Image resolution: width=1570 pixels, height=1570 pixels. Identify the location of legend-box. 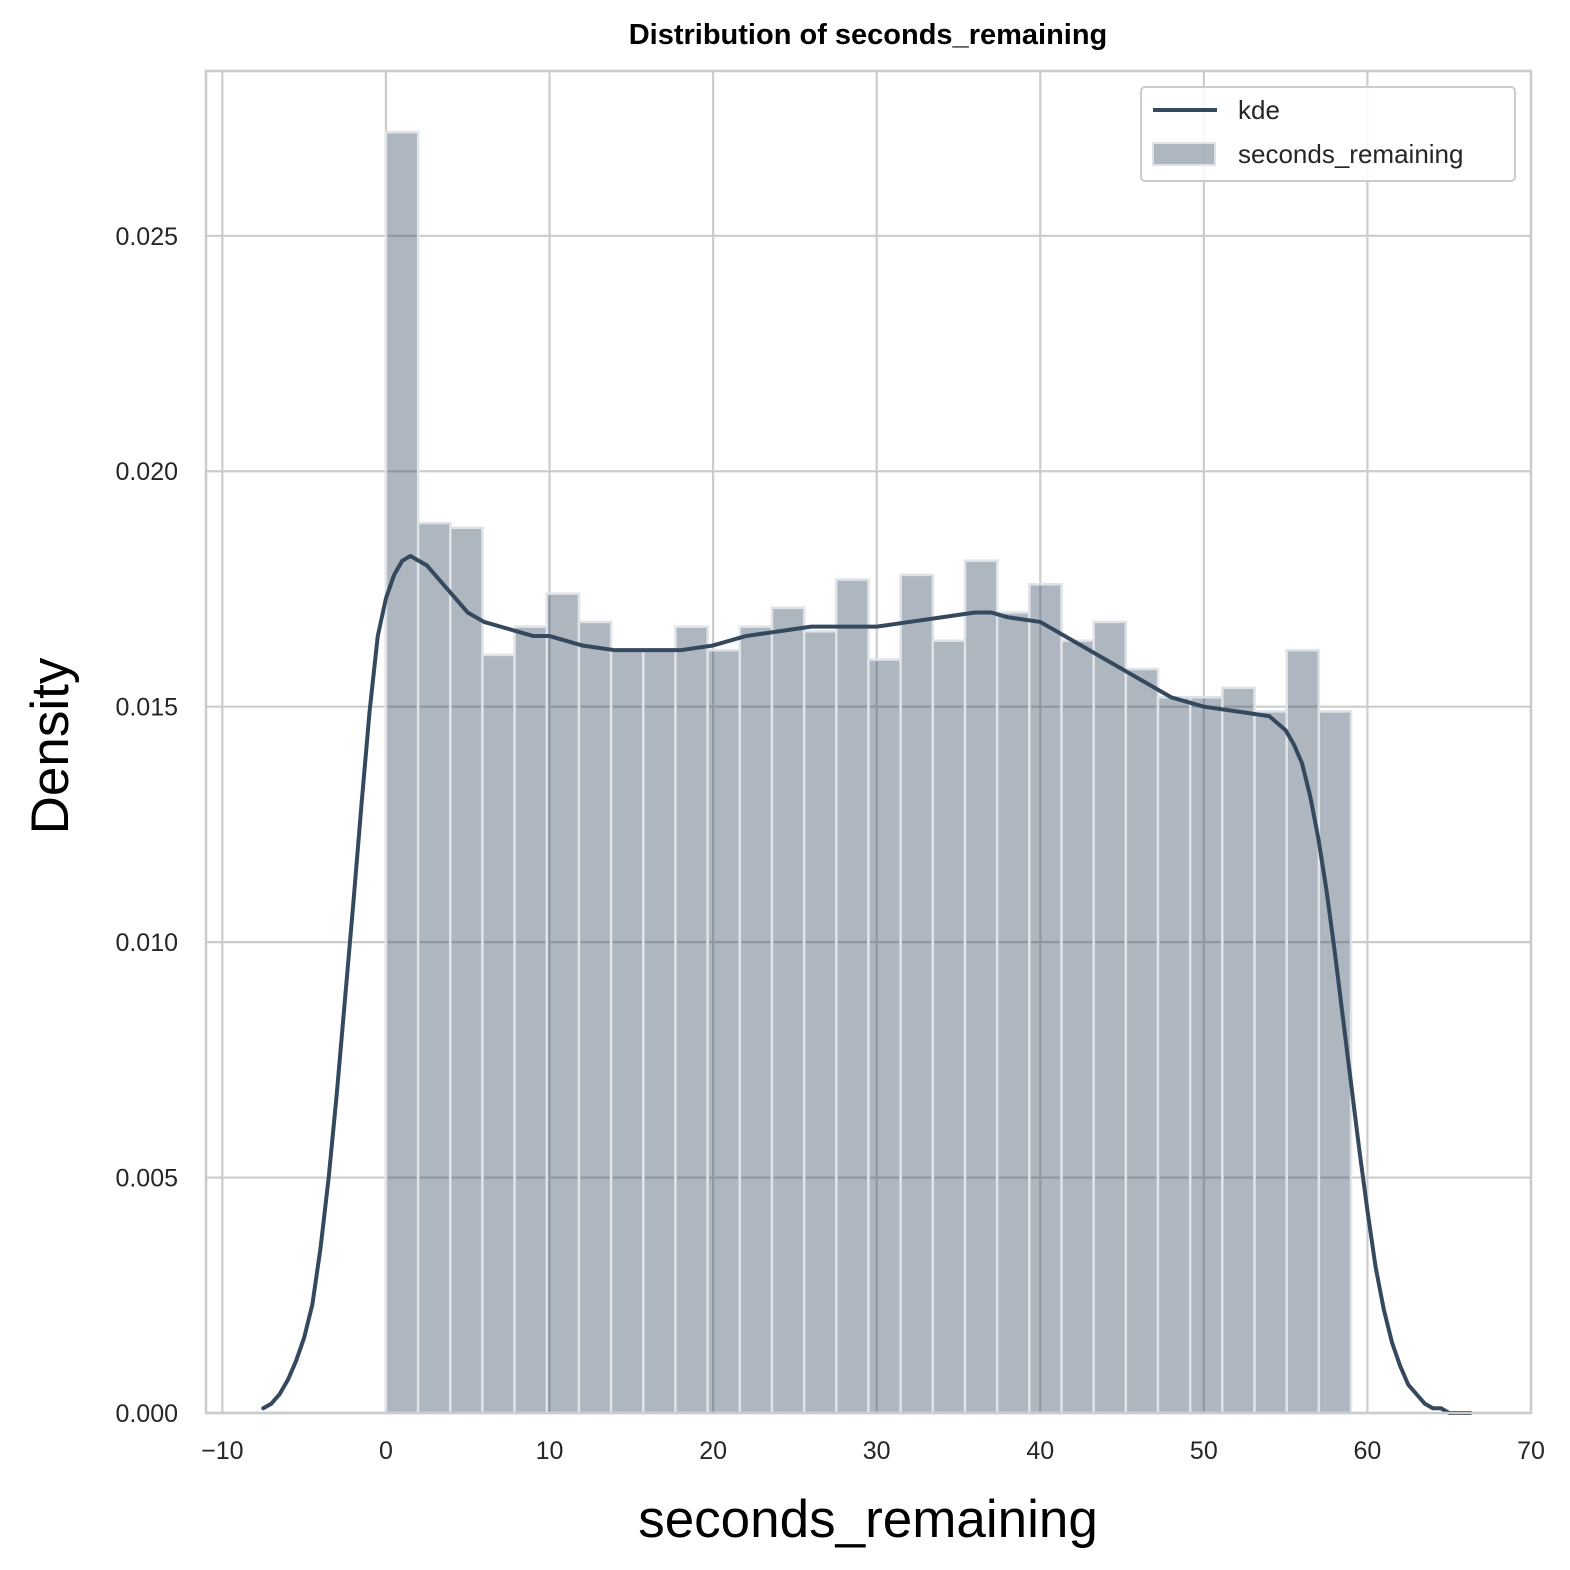
(1328, 134).